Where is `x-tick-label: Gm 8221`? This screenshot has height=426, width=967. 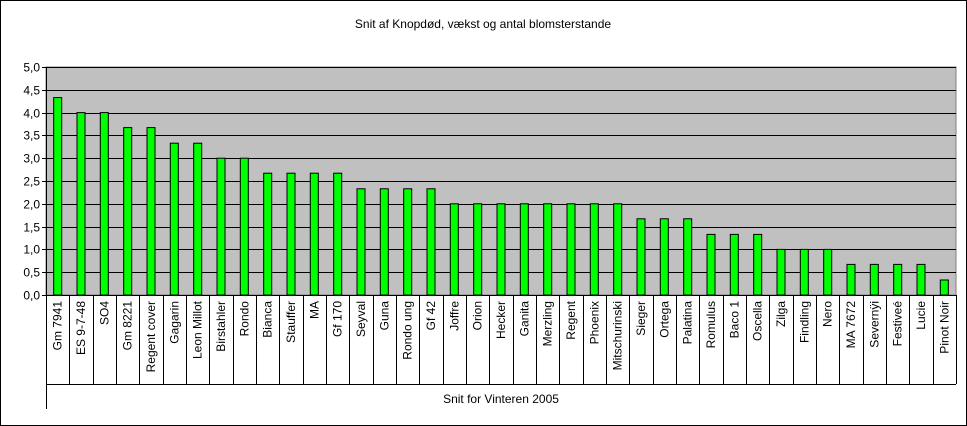
x-tick-label: Gm 8221 is located at coordinates (128, 326).